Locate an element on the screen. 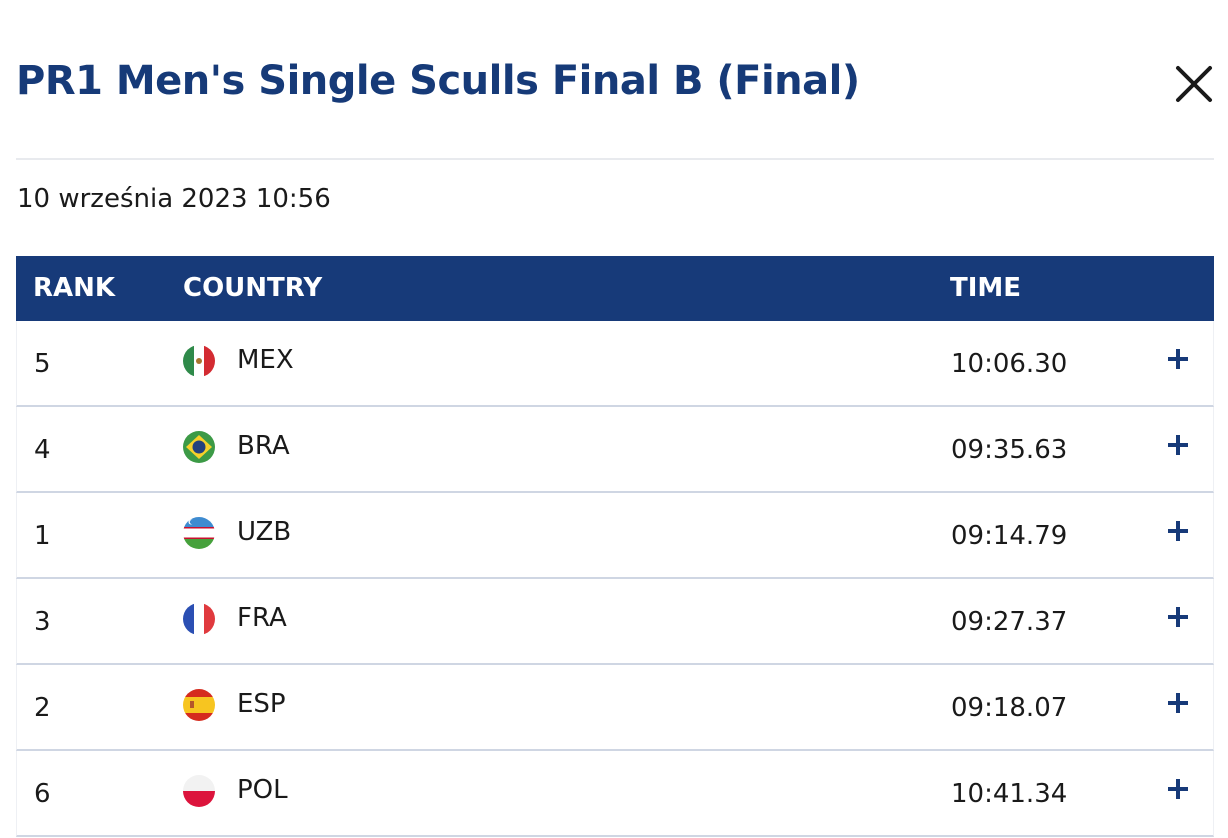 This screenshot has width=1228, height=838. mexico-flag-icon is located at coordinates (199, 361).